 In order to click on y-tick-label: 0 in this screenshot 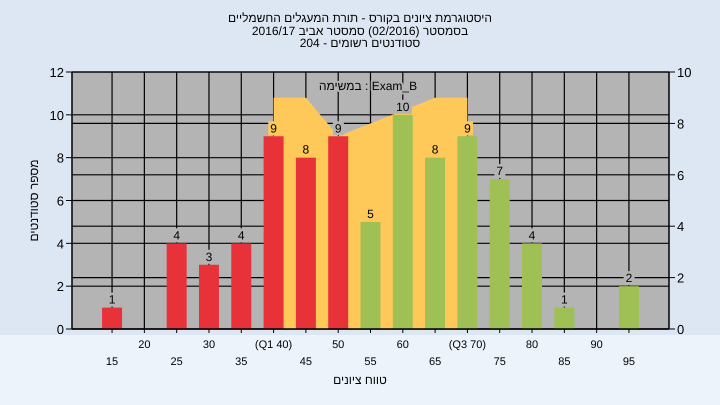, I will do `click(60, 329)`.